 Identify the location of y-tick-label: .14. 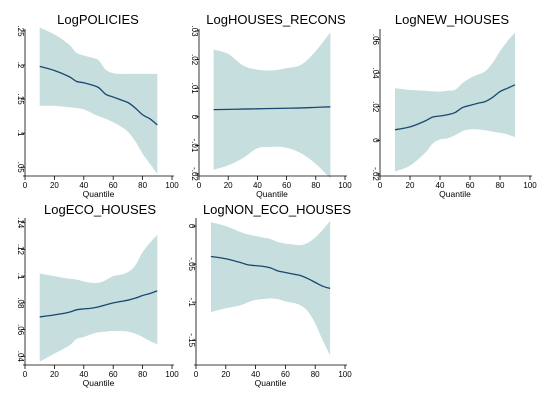
(20, 223).